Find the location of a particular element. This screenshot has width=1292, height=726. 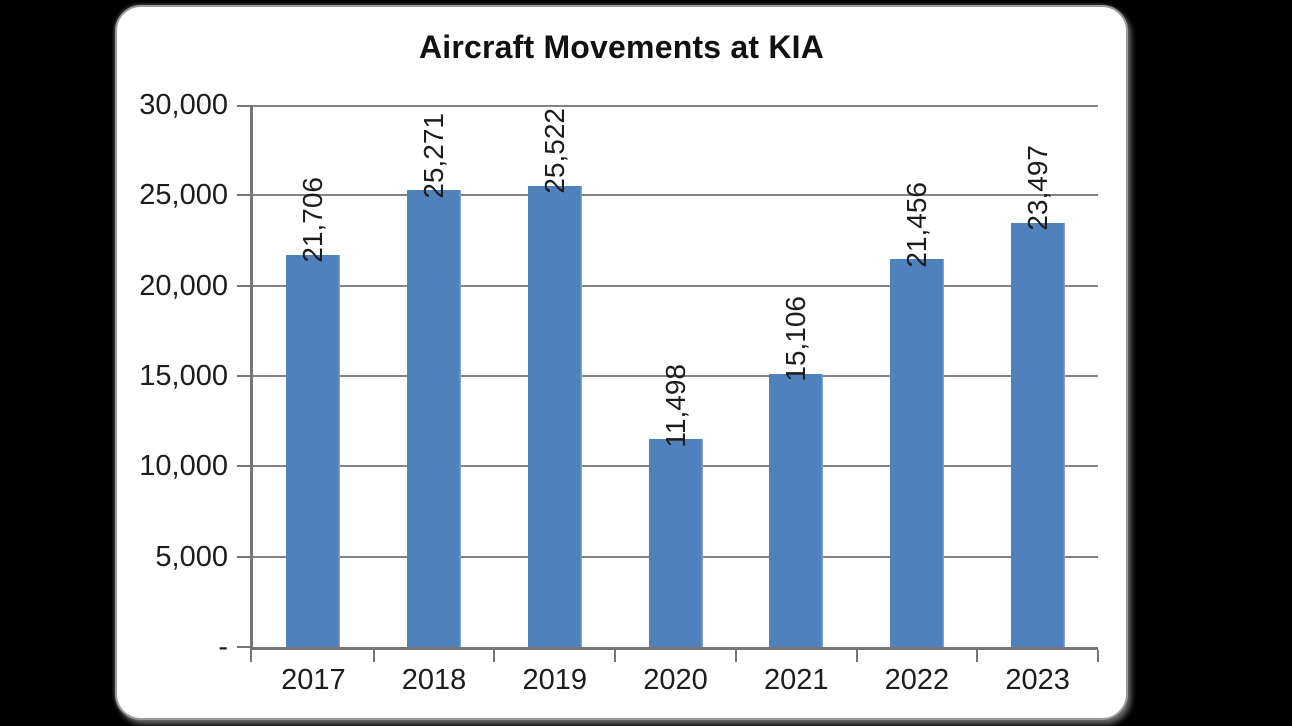

x-axis-label-2023: 2023 is located at coordinates (1037, 680).